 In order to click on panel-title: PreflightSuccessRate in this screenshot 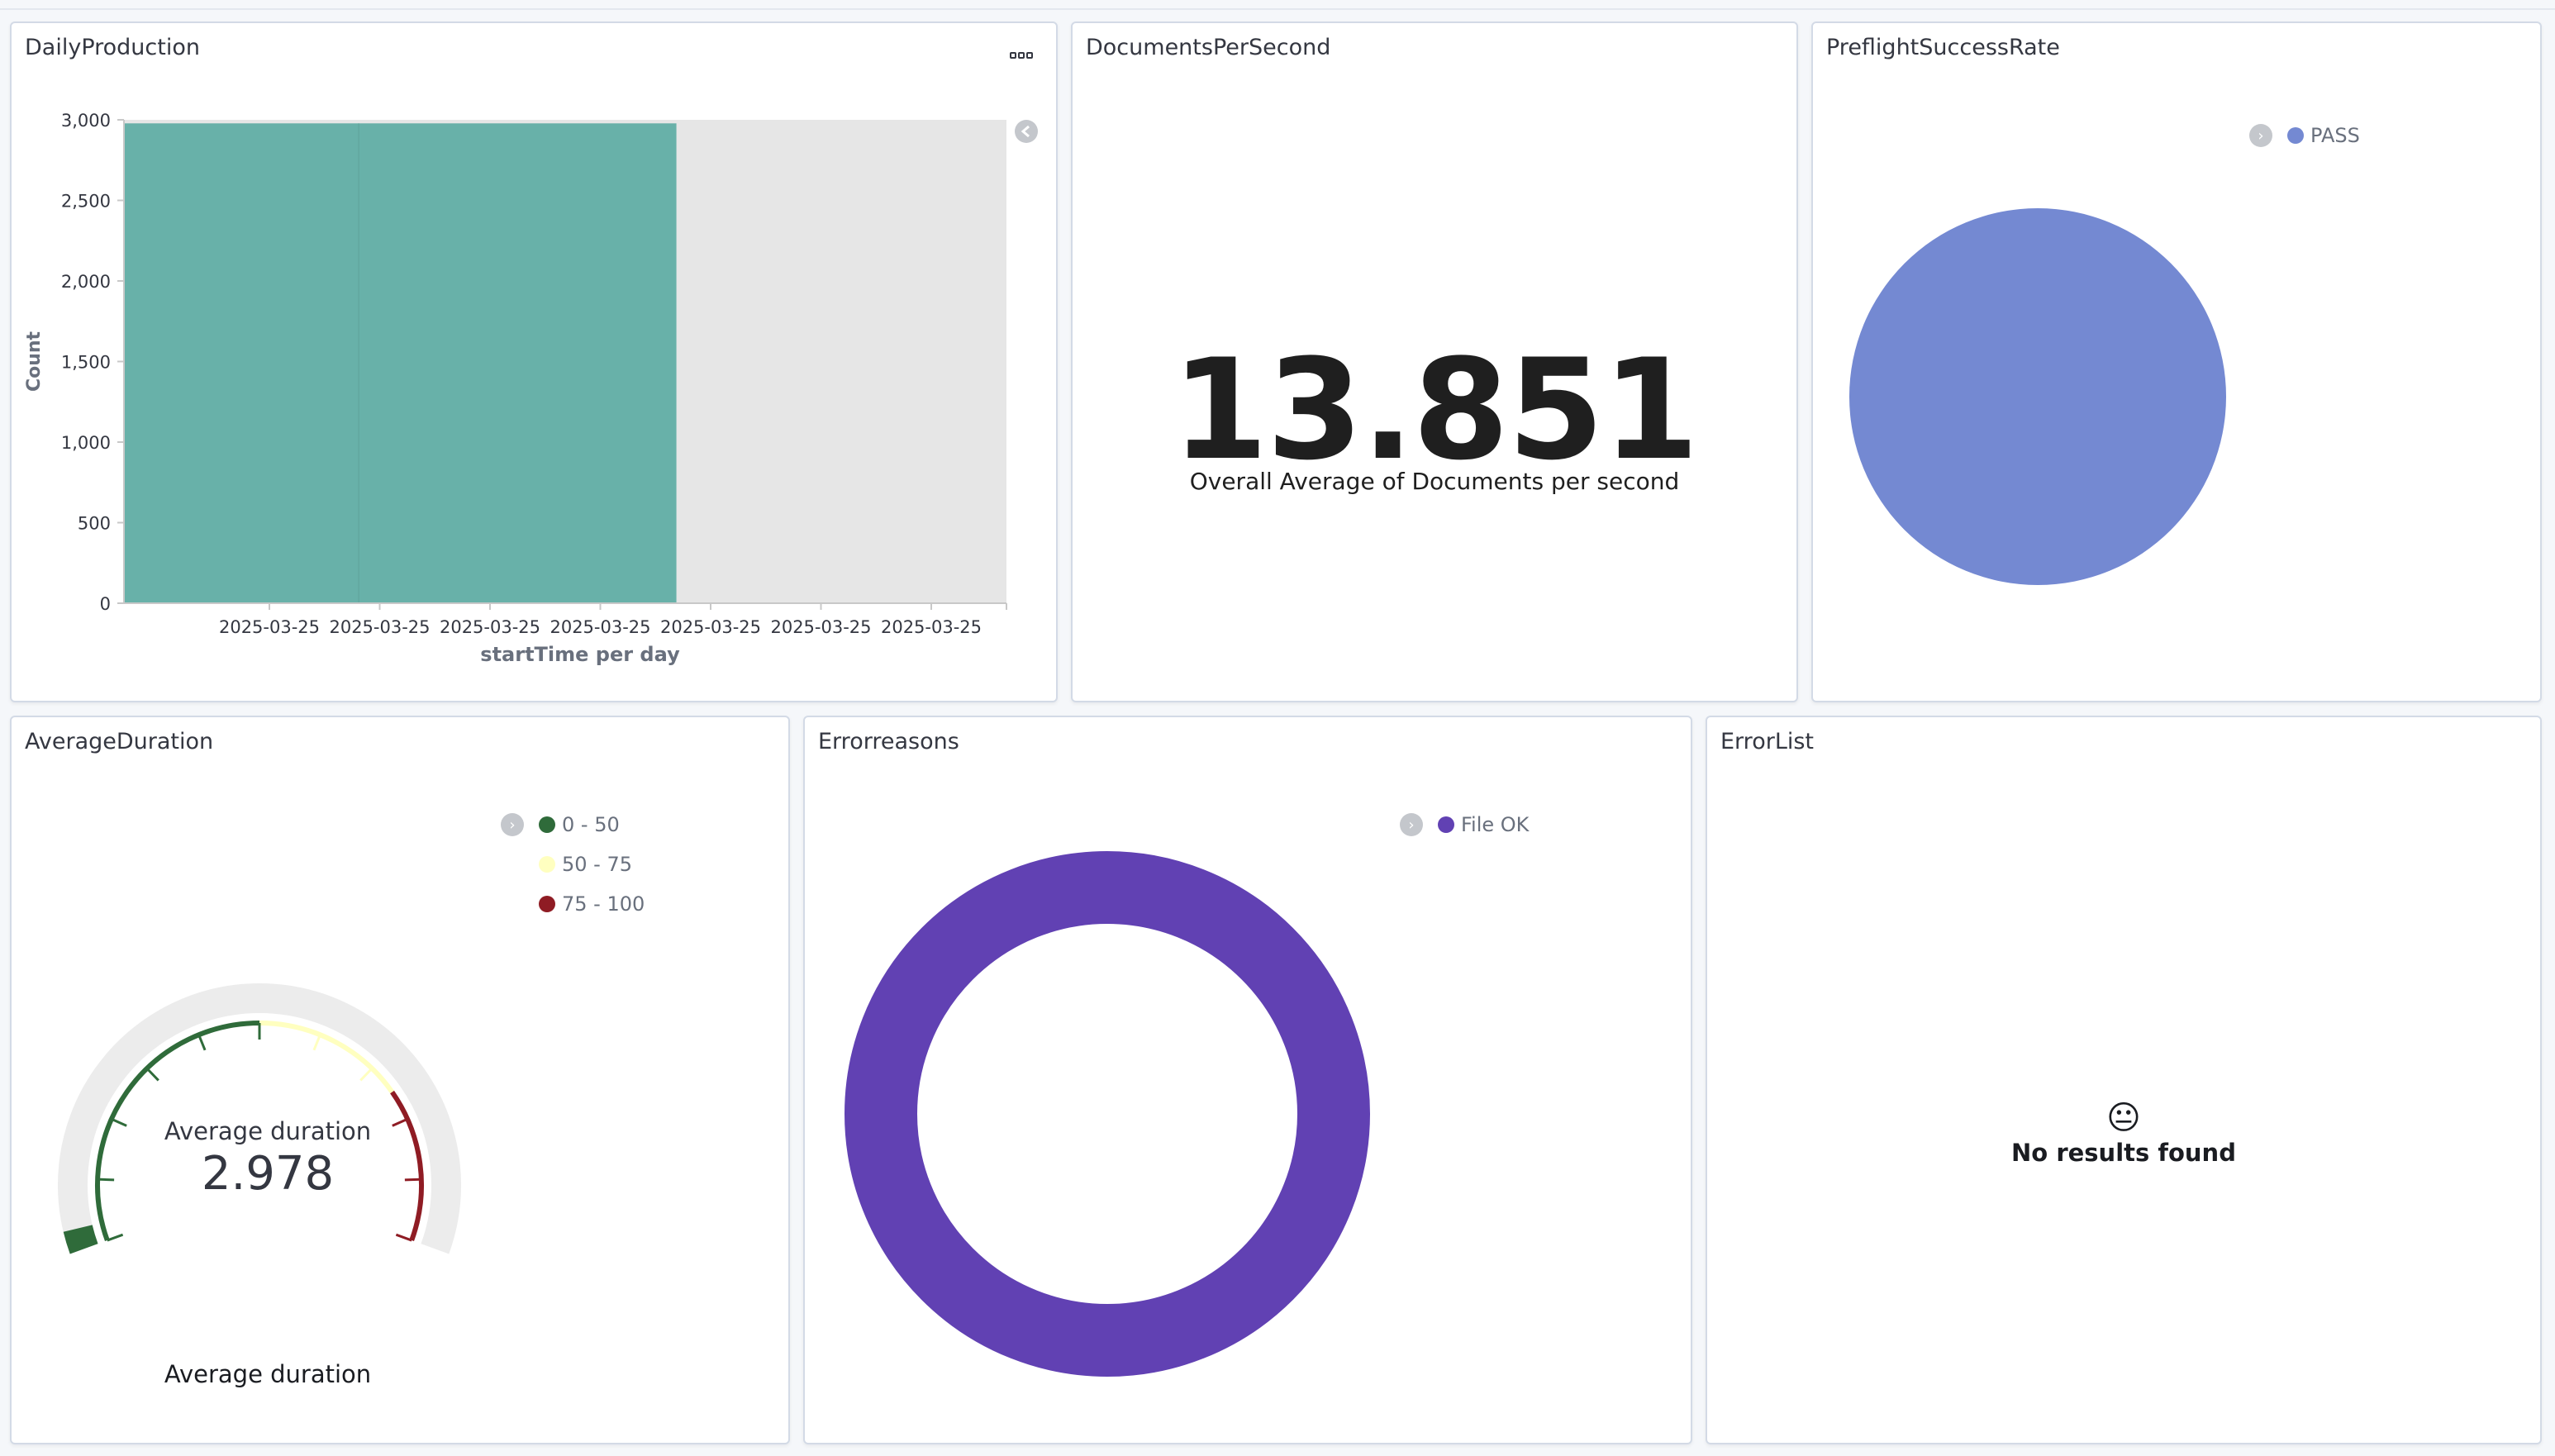, I will do `click(1943, 47)`.